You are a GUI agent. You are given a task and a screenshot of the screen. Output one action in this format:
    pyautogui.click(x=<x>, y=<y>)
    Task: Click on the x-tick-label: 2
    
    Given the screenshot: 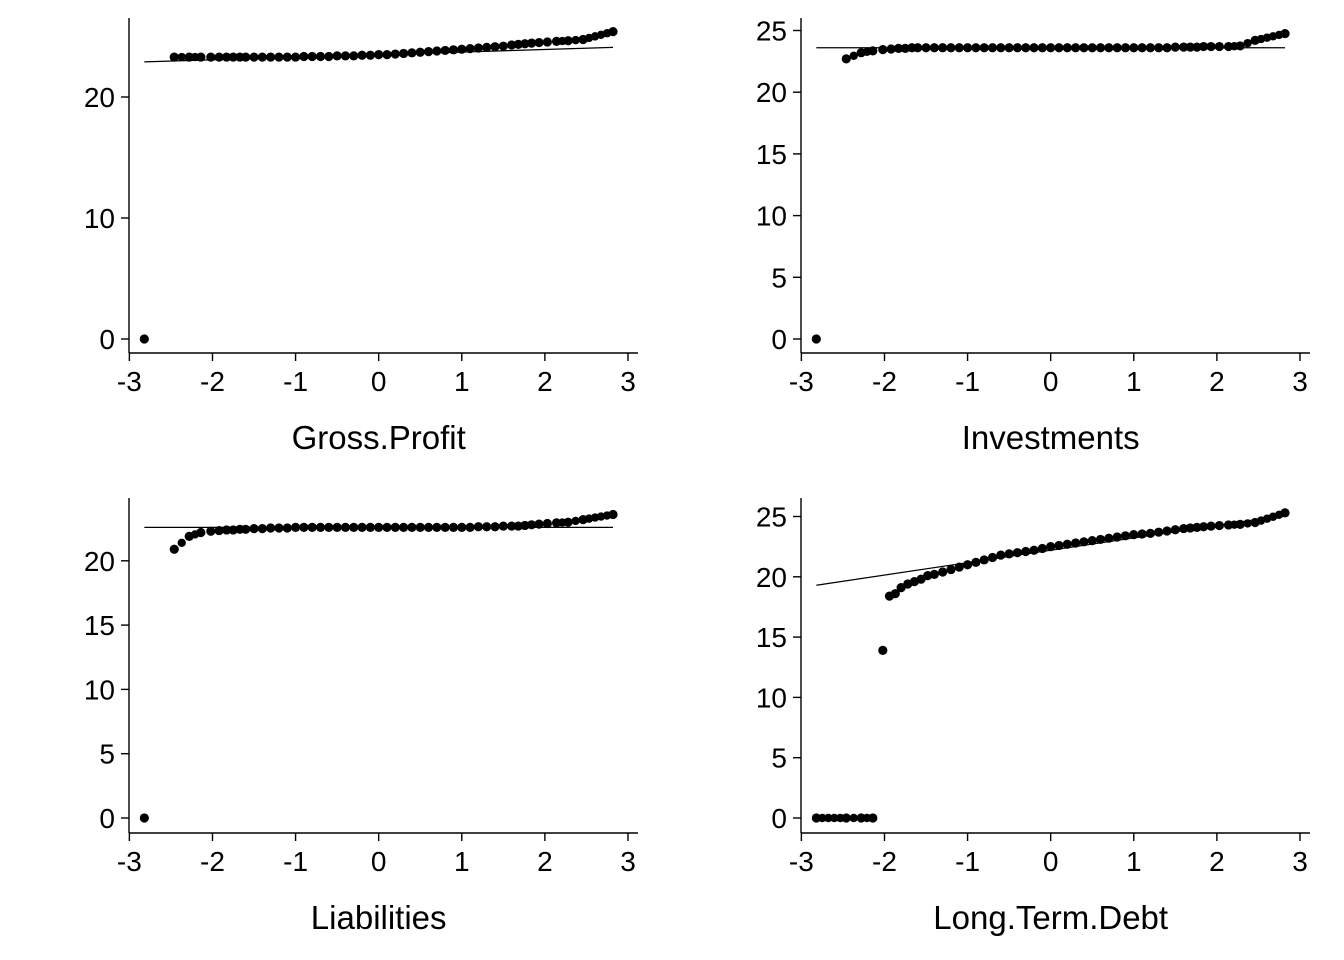 What is the action you would take?
    pyautogui.click(x=545, y=381)
    